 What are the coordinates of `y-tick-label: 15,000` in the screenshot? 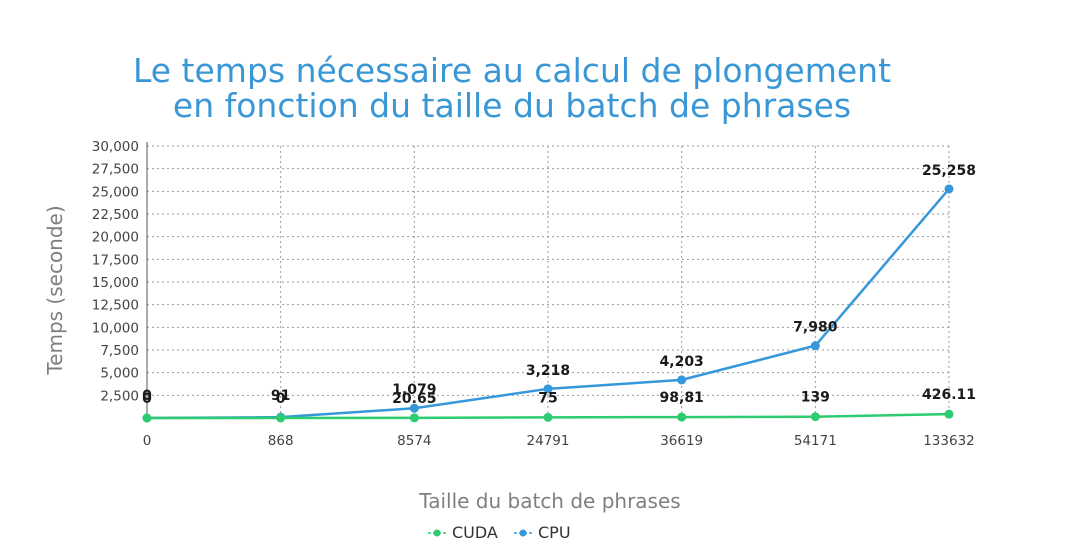 It's located at (115, 283).